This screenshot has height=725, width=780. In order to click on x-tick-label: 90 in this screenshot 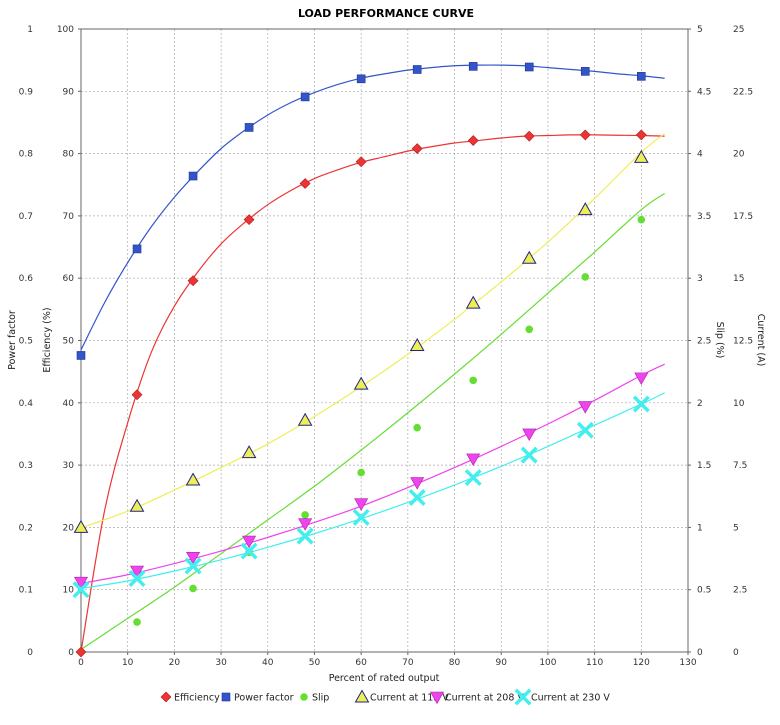, I will do `click(502, 663)`.